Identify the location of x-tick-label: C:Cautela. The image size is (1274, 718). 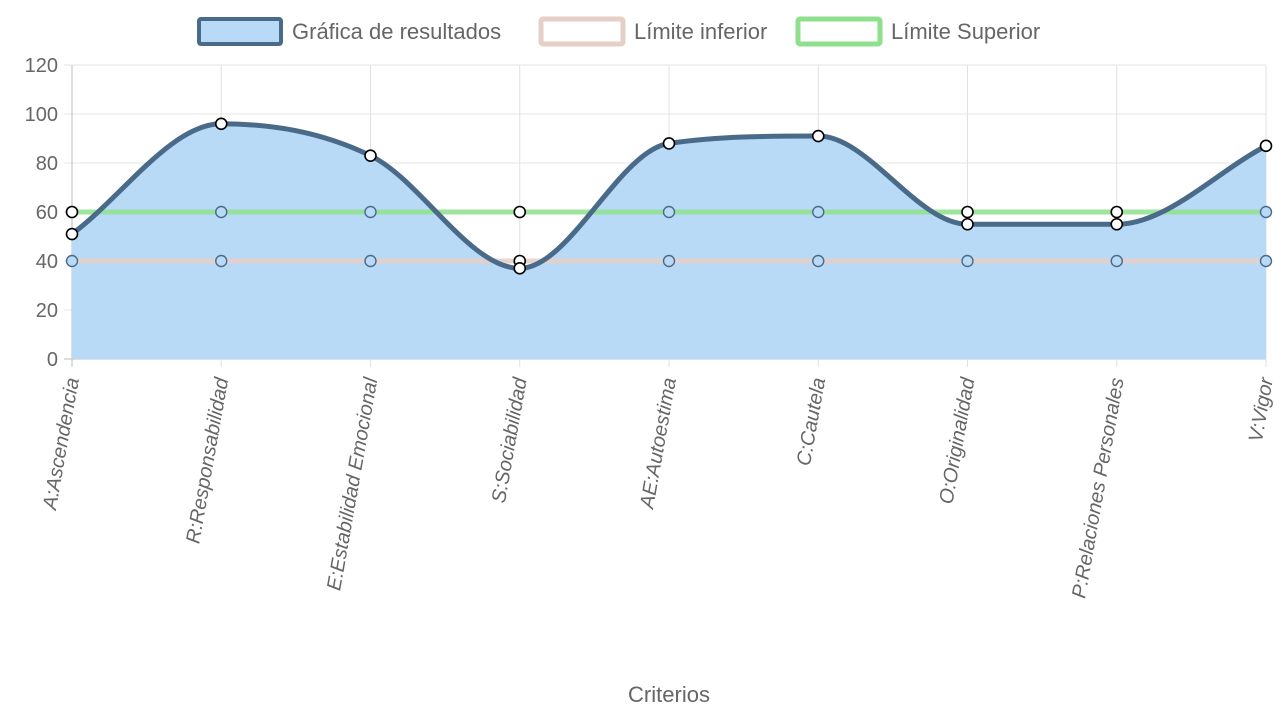
(811, 421).